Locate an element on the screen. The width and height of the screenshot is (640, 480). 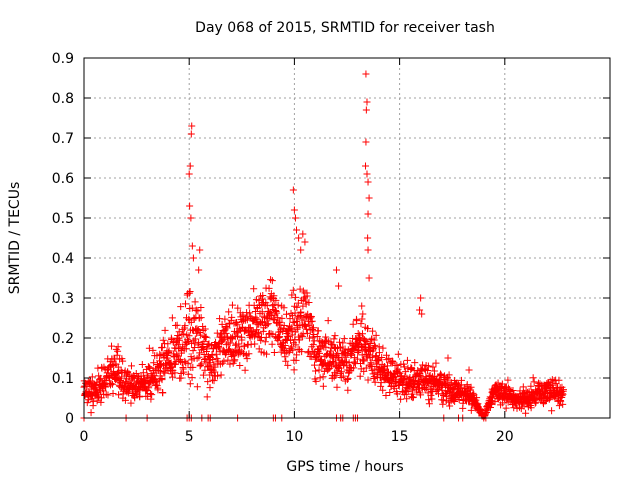
y-tick-label: 0.8 is located at coordinates (63, 99).